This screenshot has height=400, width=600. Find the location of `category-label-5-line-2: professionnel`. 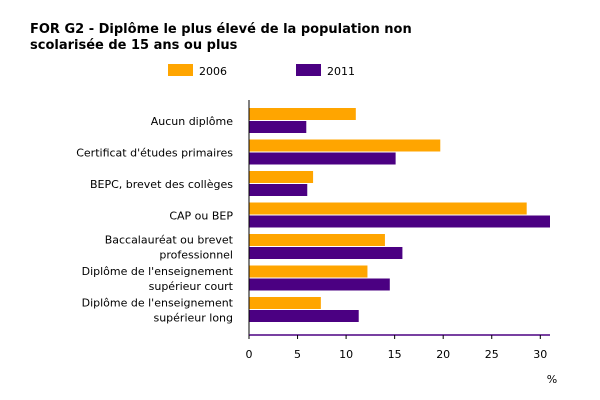

category-label-5-line-2: professionnel is located at coordinates (196, 255).